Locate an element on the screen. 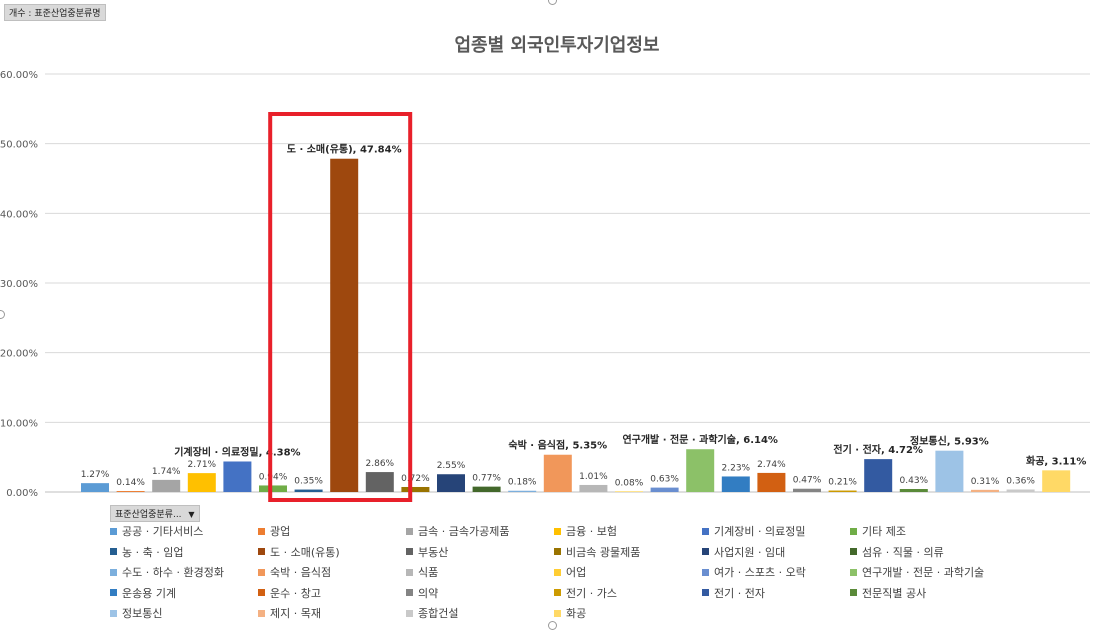 Image resolution: width=1103 pixels, height=630 pixels. data-label: 0.72% is located at coordinates (415, 479).